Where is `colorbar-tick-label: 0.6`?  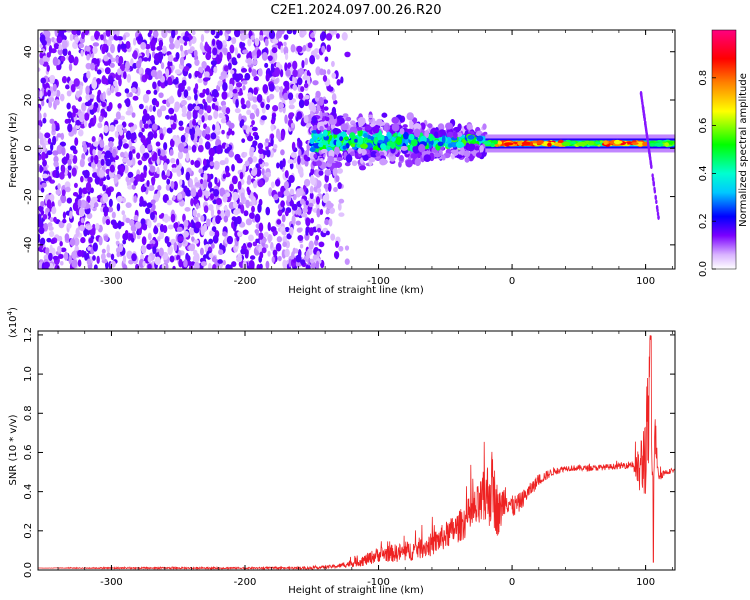
colorbar-tick-label: 0.6 is located at coordinates (703, 126).